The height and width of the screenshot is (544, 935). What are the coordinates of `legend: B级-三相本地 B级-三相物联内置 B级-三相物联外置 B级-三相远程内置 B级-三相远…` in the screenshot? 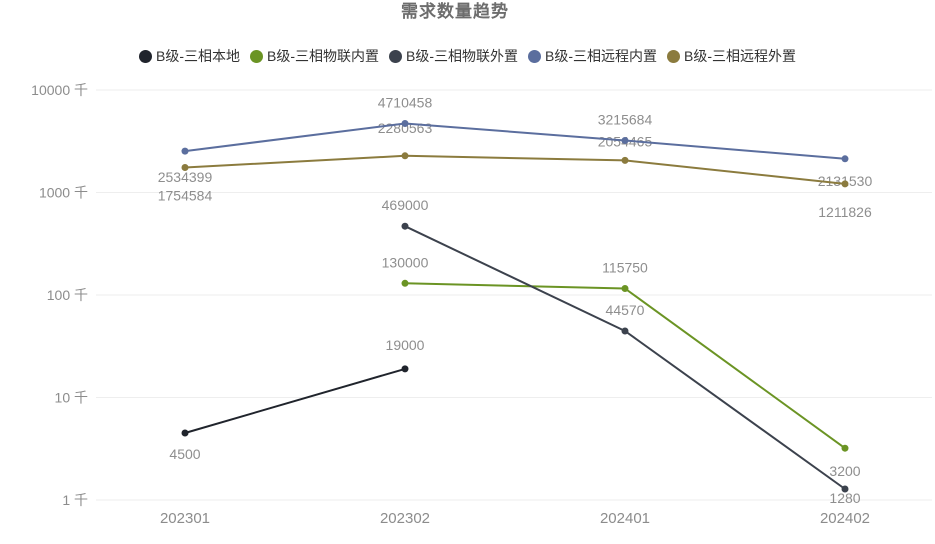 It's located at (467, 56).